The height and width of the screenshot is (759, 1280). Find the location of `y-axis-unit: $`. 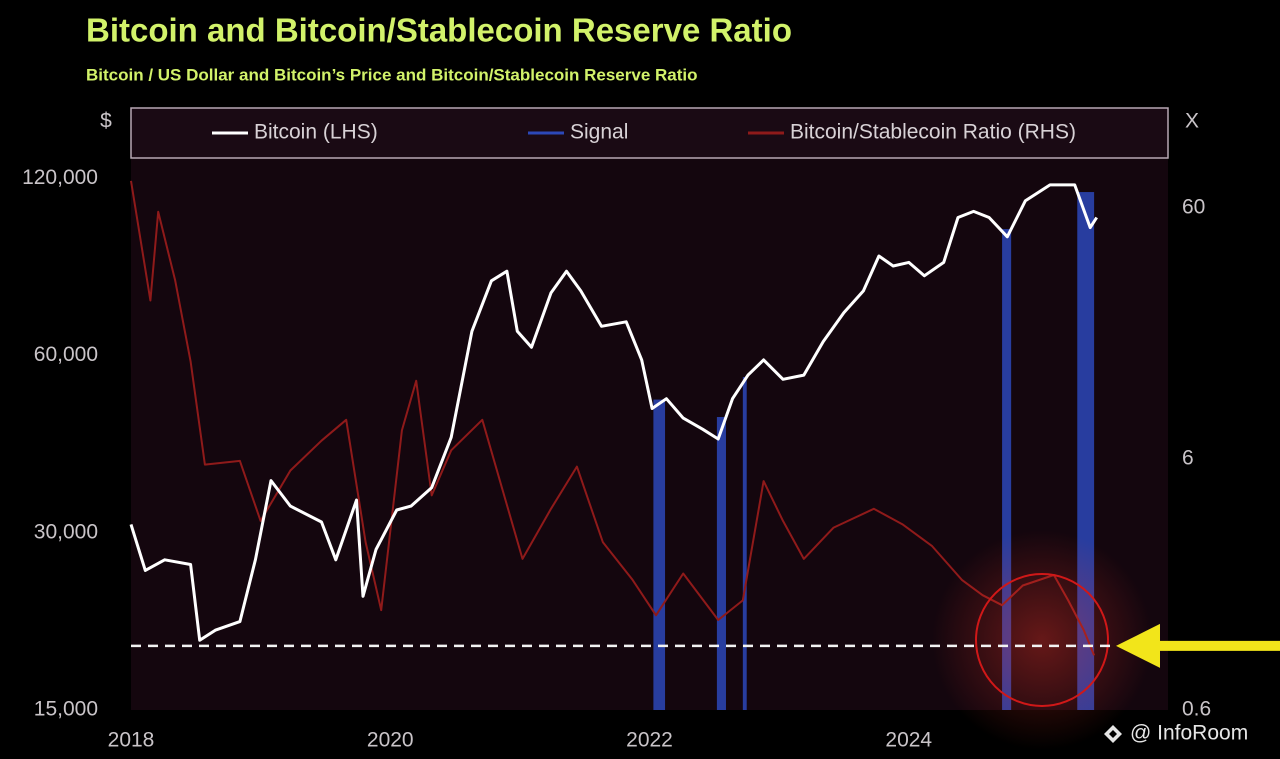

y-axis-unit: $ is located at coordinates (106, 121).